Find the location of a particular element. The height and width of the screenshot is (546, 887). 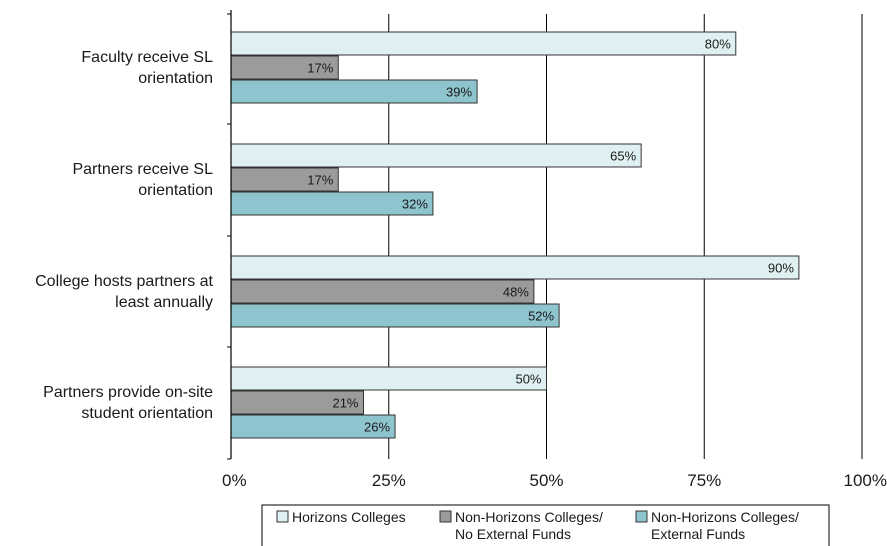

data-label-series2-cat3: 26% is located at coordinates (377, 427).